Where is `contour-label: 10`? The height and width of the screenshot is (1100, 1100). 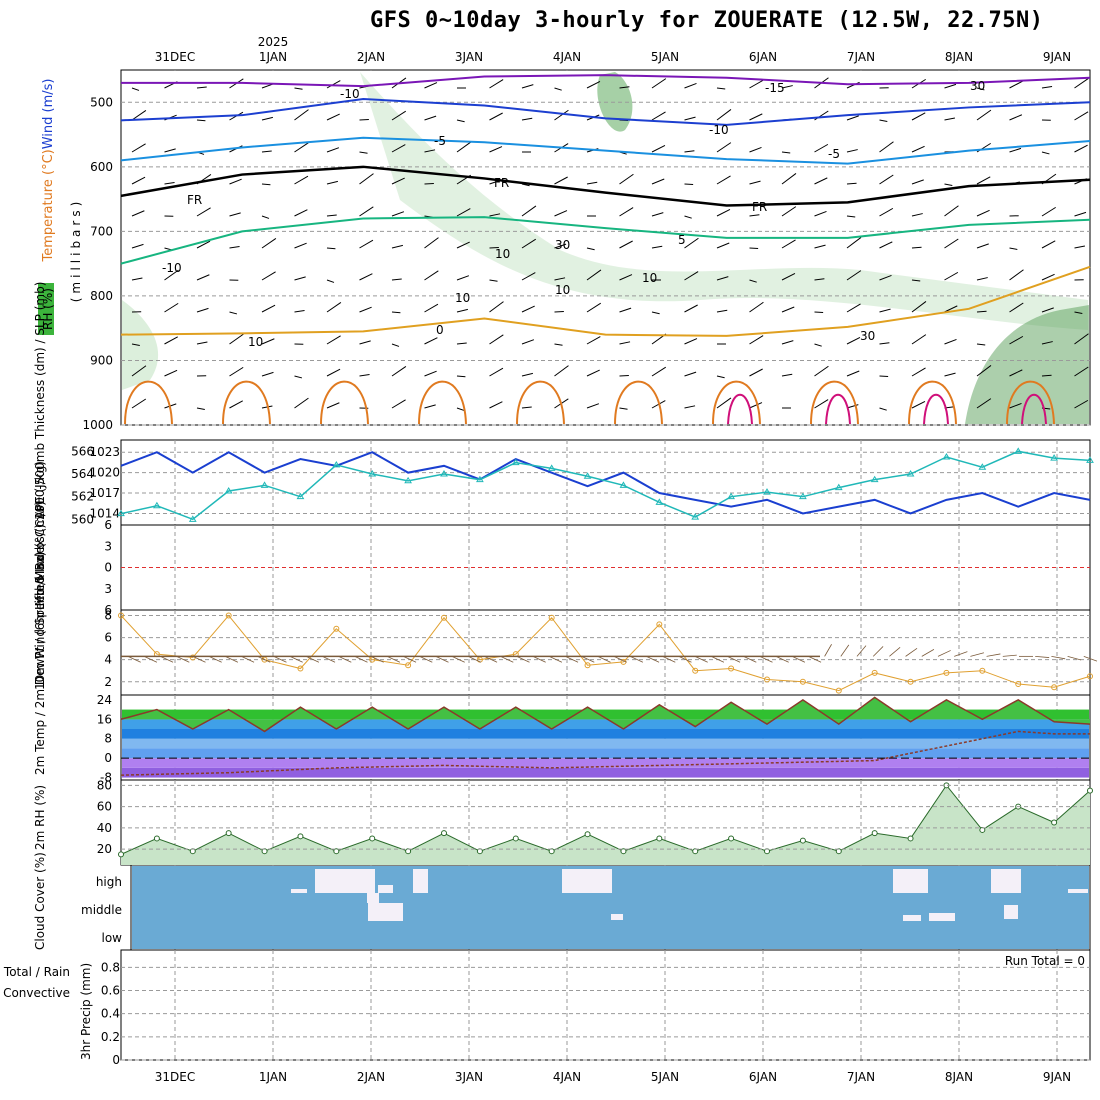 contour-label: 10 is located at coordinates (649, 278).